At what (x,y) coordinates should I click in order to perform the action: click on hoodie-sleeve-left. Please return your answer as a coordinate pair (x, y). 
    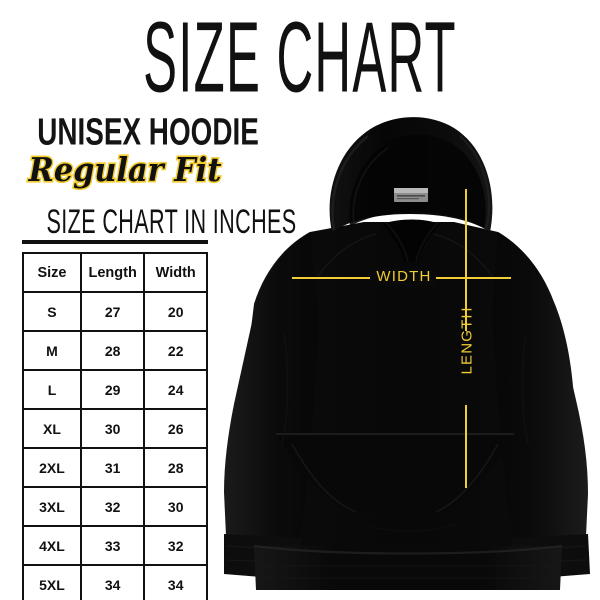
    Looking at the image, I should click on (271, 386).